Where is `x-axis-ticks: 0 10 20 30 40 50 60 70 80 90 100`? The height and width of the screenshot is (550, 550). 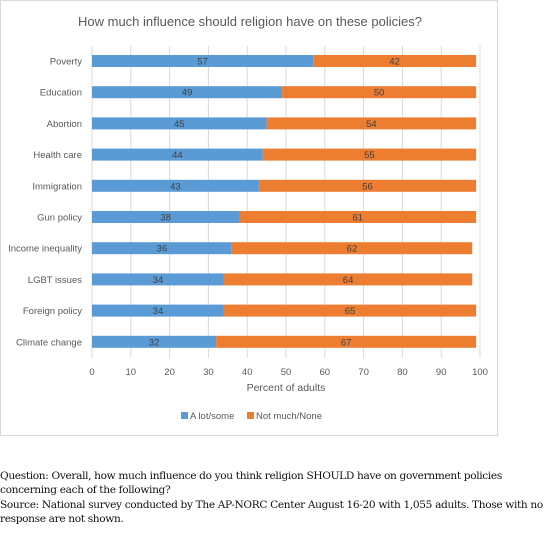 x-axis-ticks: 0 10 20 30 40 50 60 70 80 90 100 is located at coordinates (288, 372).